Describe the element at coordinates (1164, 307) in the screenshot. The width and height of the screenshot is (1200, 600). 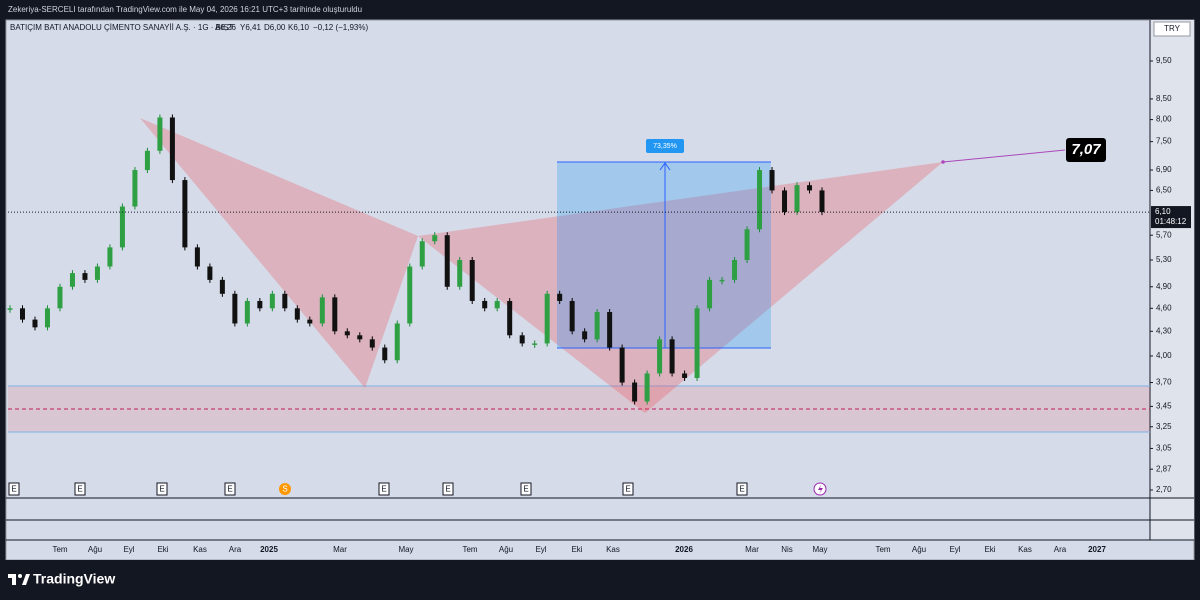
I see `price-tick-label: 4,60` at that location.